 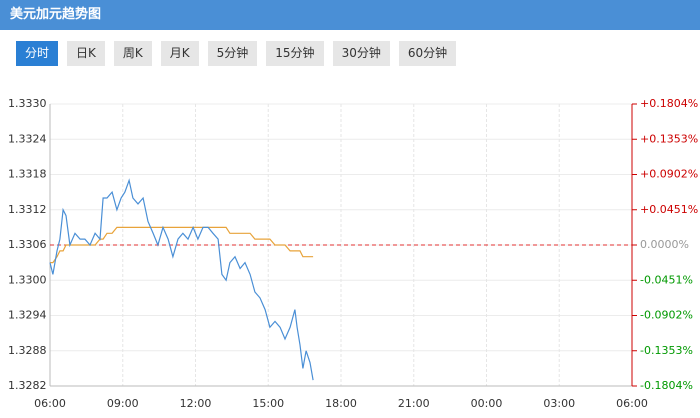 I want to click on y2-tick-label: +0.1804%, so click(x=669, y=103).